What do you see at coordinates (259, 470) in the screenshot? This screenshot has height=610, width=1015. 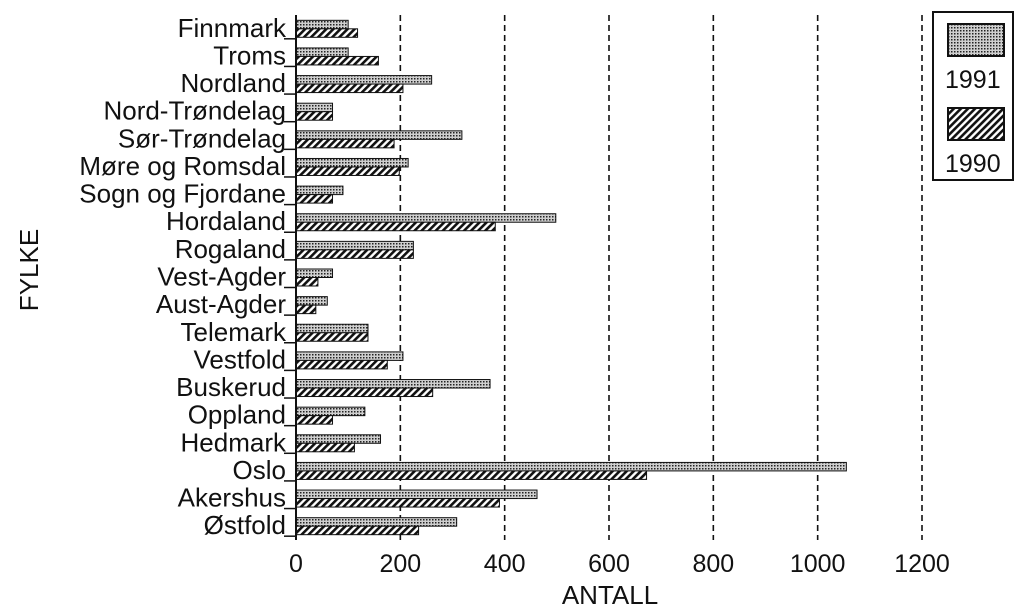 I see `category-label: Oslo` at bounding box center [259, 470].